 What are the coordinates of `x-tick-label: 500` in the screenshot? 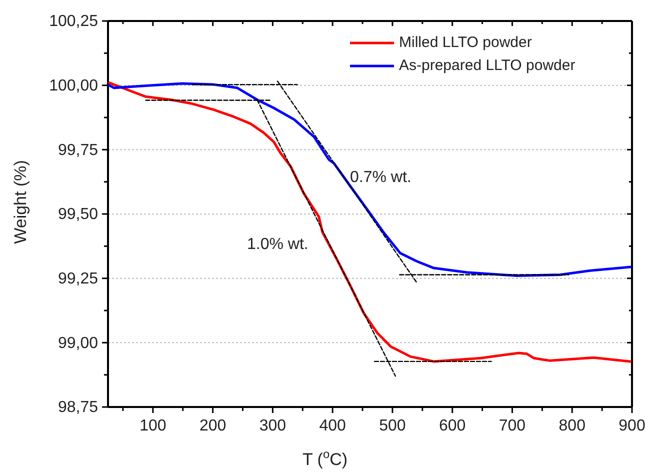 It's located at (392, 425).